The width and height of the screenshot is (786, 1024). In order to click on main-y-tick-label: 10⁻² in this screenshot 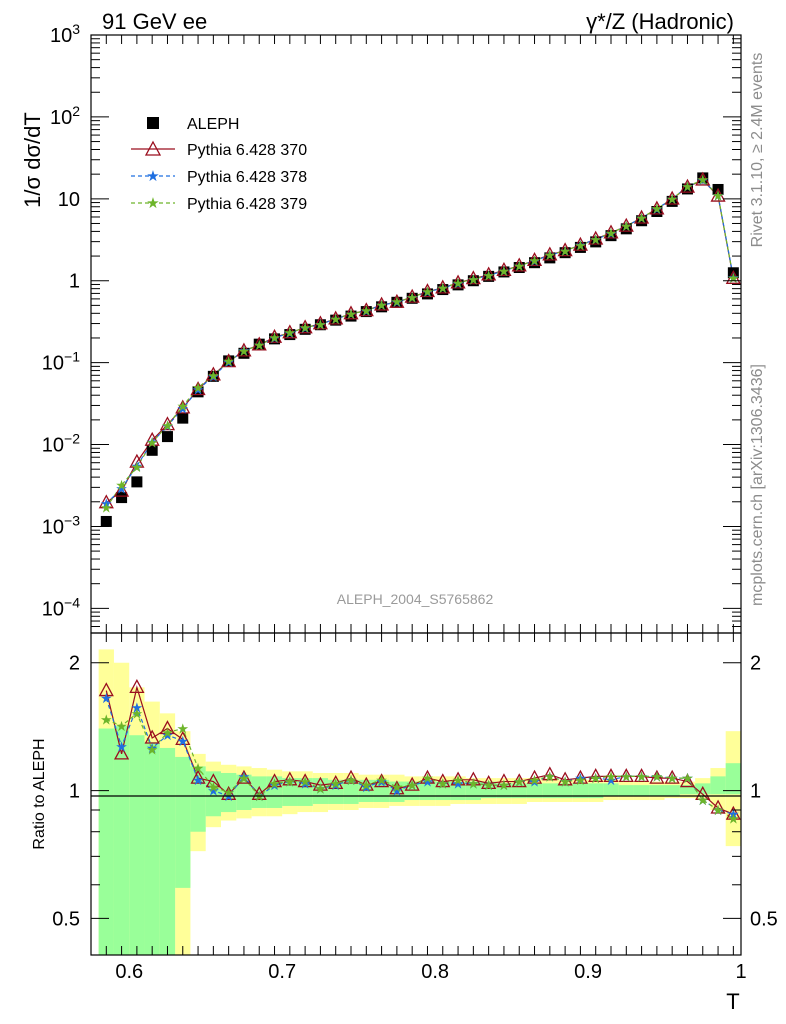, I will do `click(61, 444)`.